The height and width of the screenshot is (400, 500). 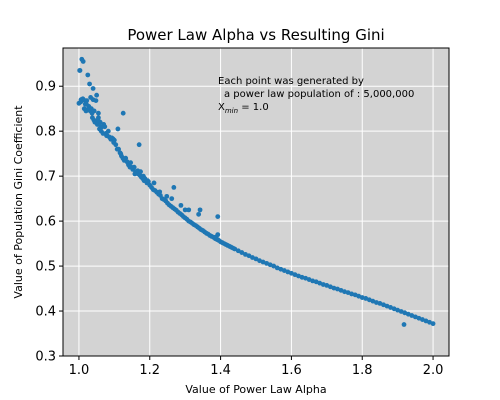 I want to click on y-tick-label: 0.5, so click(x=45, y=267).